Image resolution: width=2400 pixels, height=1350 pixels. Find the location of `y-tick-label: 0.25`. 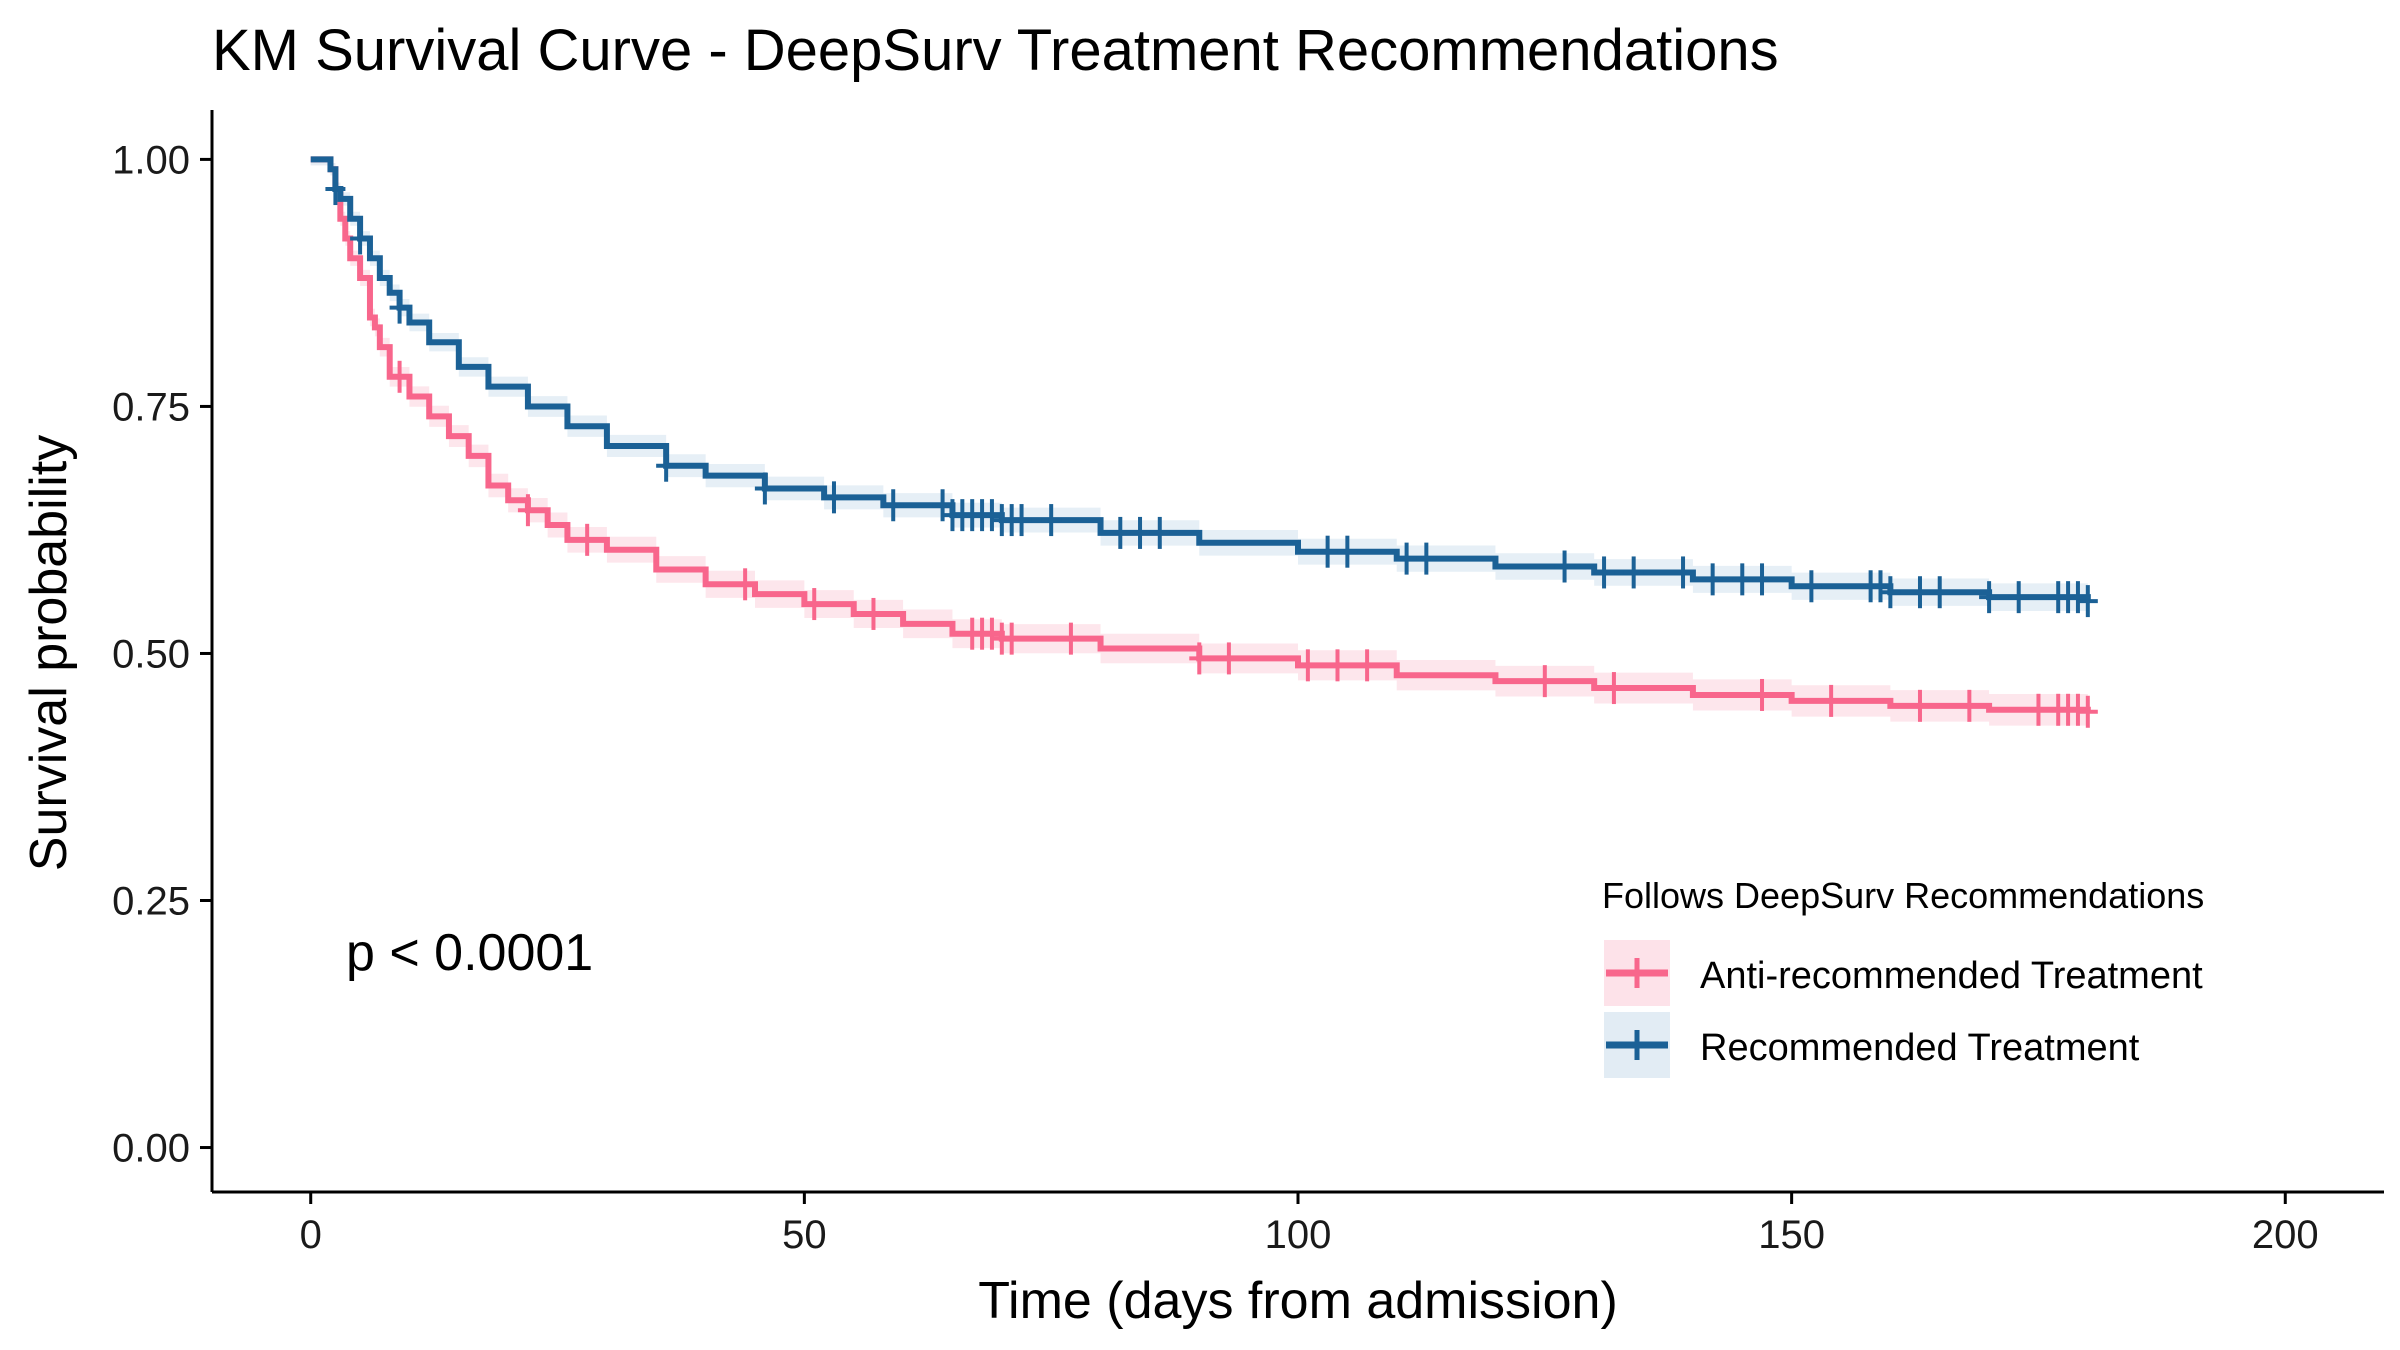

y-tick-label: 0.25 is located at coordinates (151, 902).